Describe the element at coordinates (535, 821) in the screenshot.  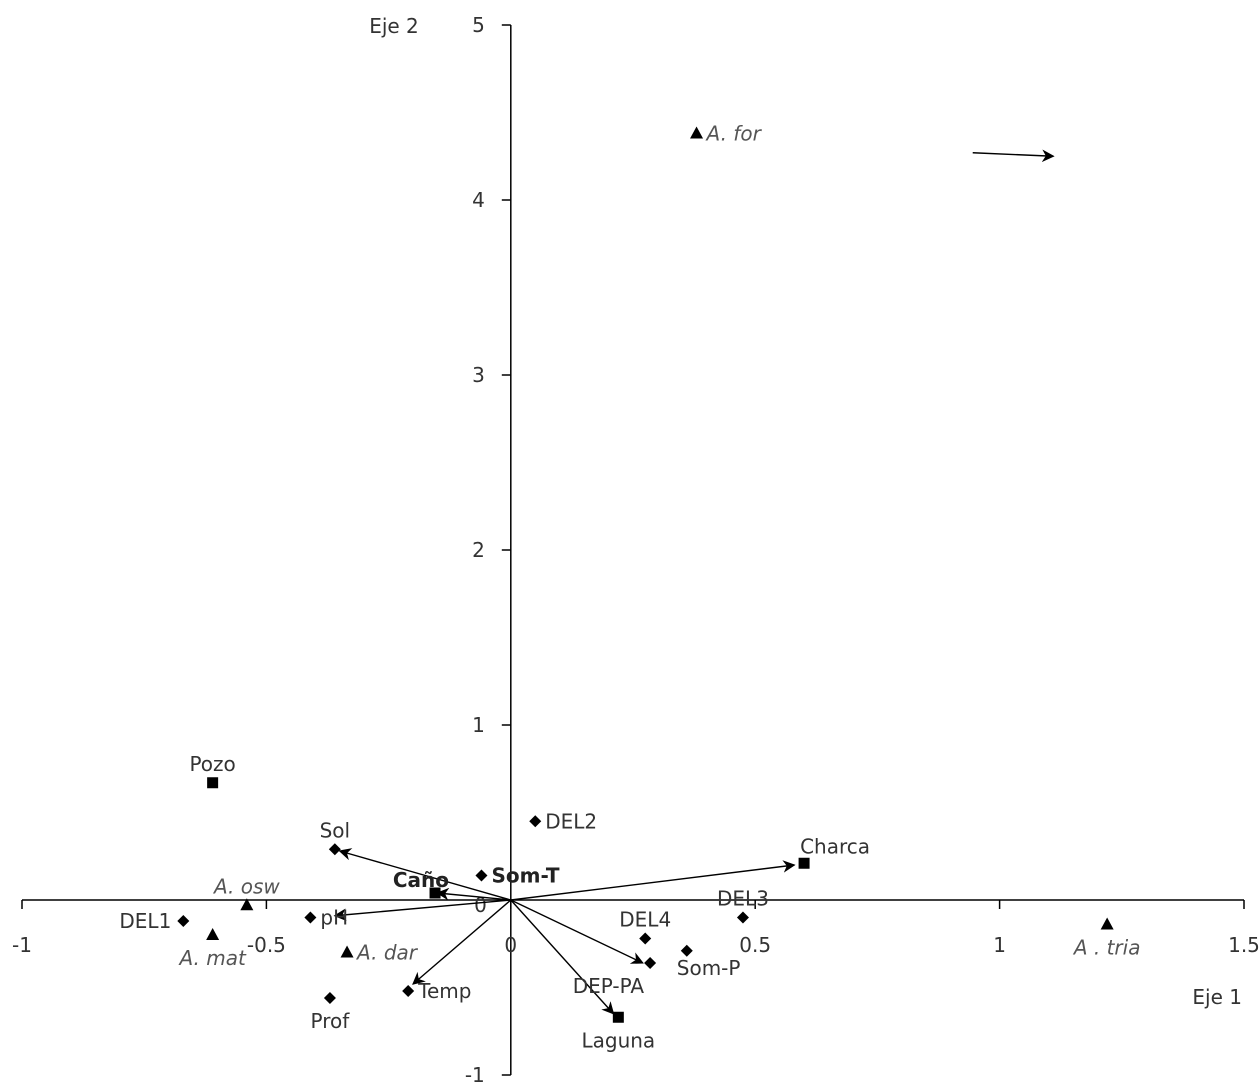
I see `point-diamond-del2` at that location.